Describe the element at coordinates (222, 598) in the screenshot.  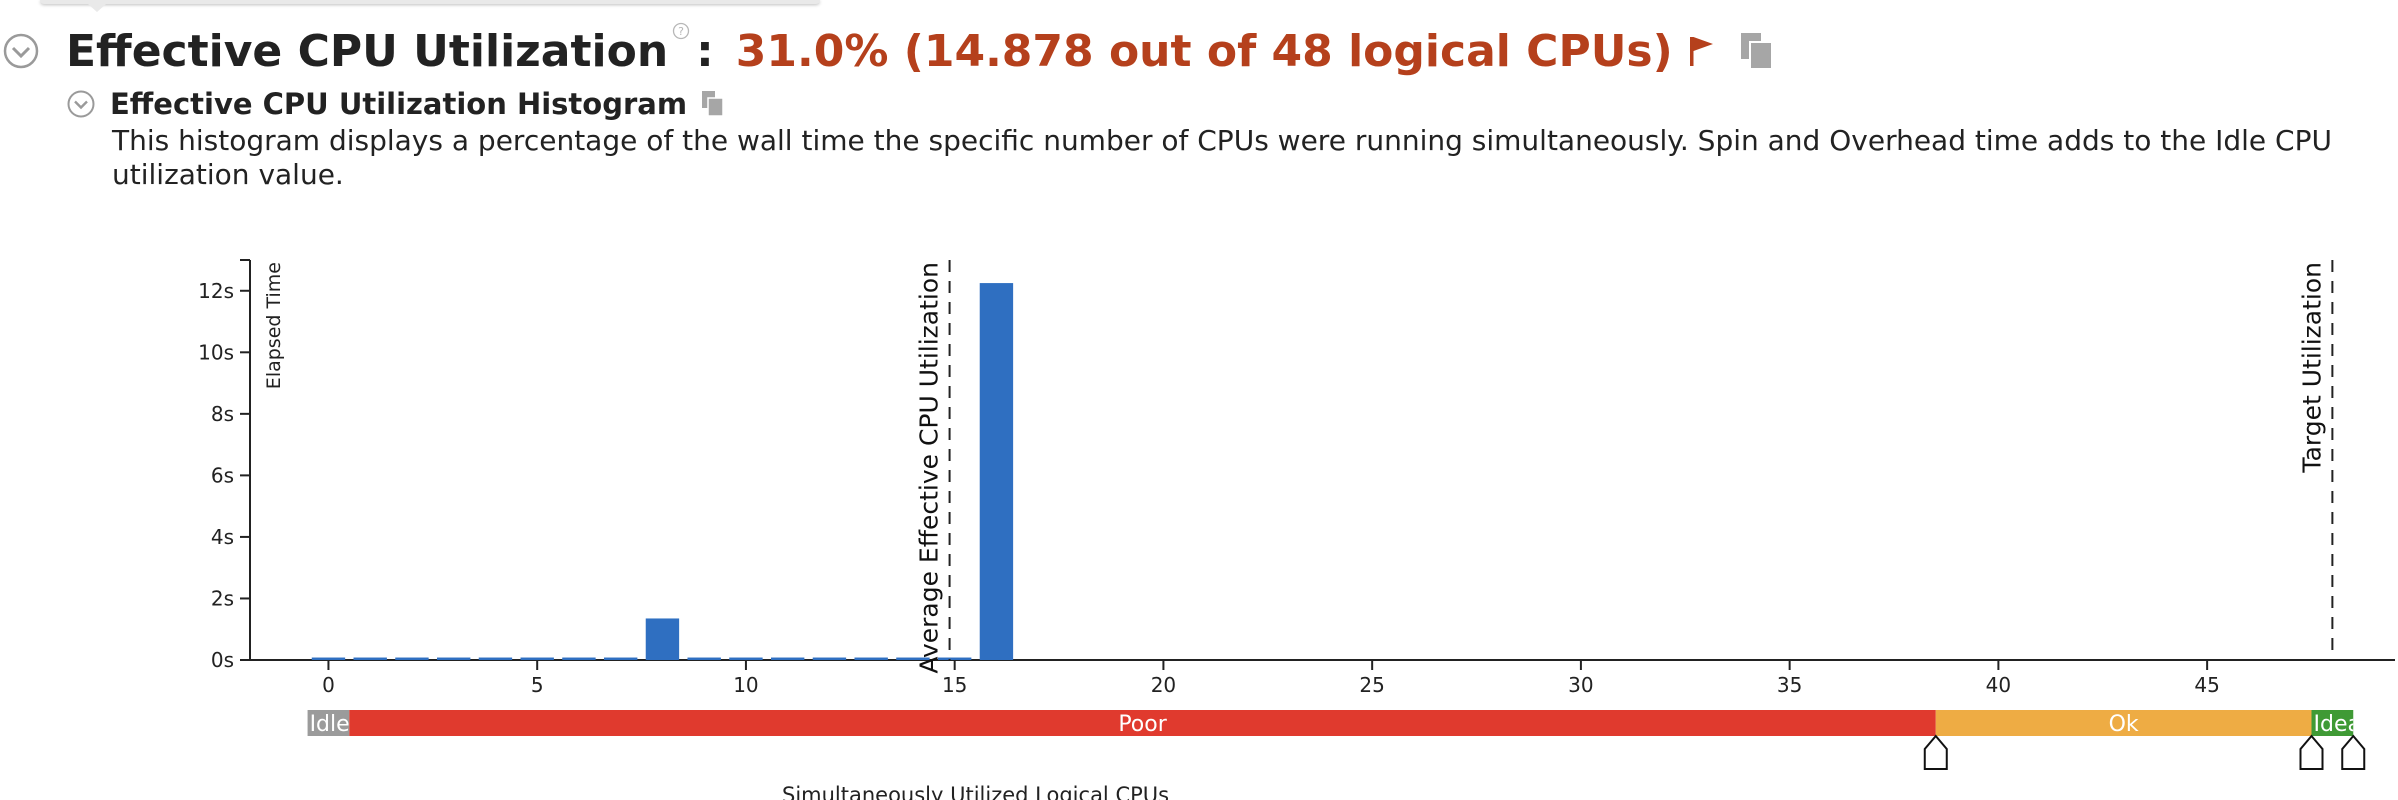
I see `y-tick-label: 2s` at that location.